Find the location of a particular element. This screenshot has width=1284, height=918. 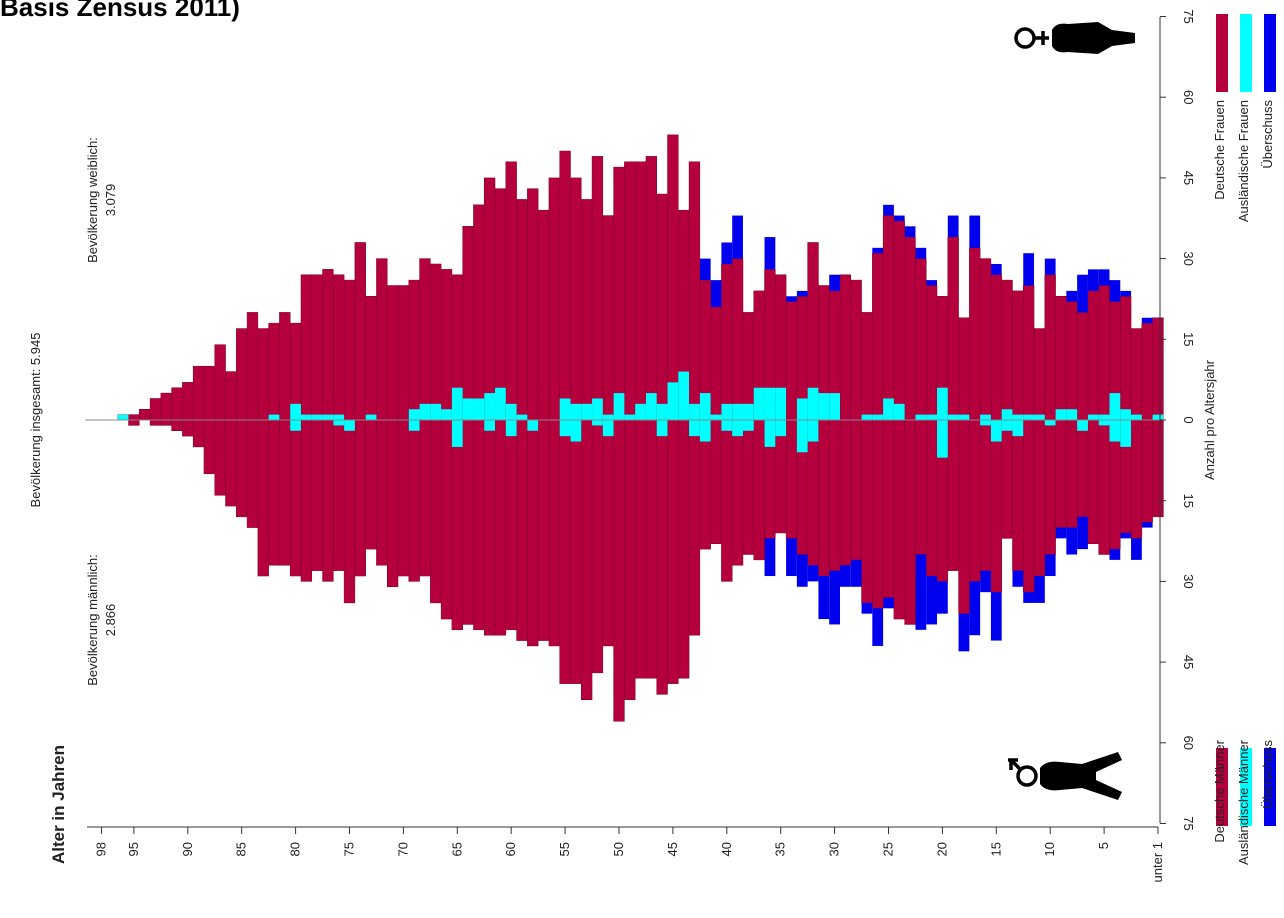

age-tick-label: 45 is located at coordinates (672, 849).